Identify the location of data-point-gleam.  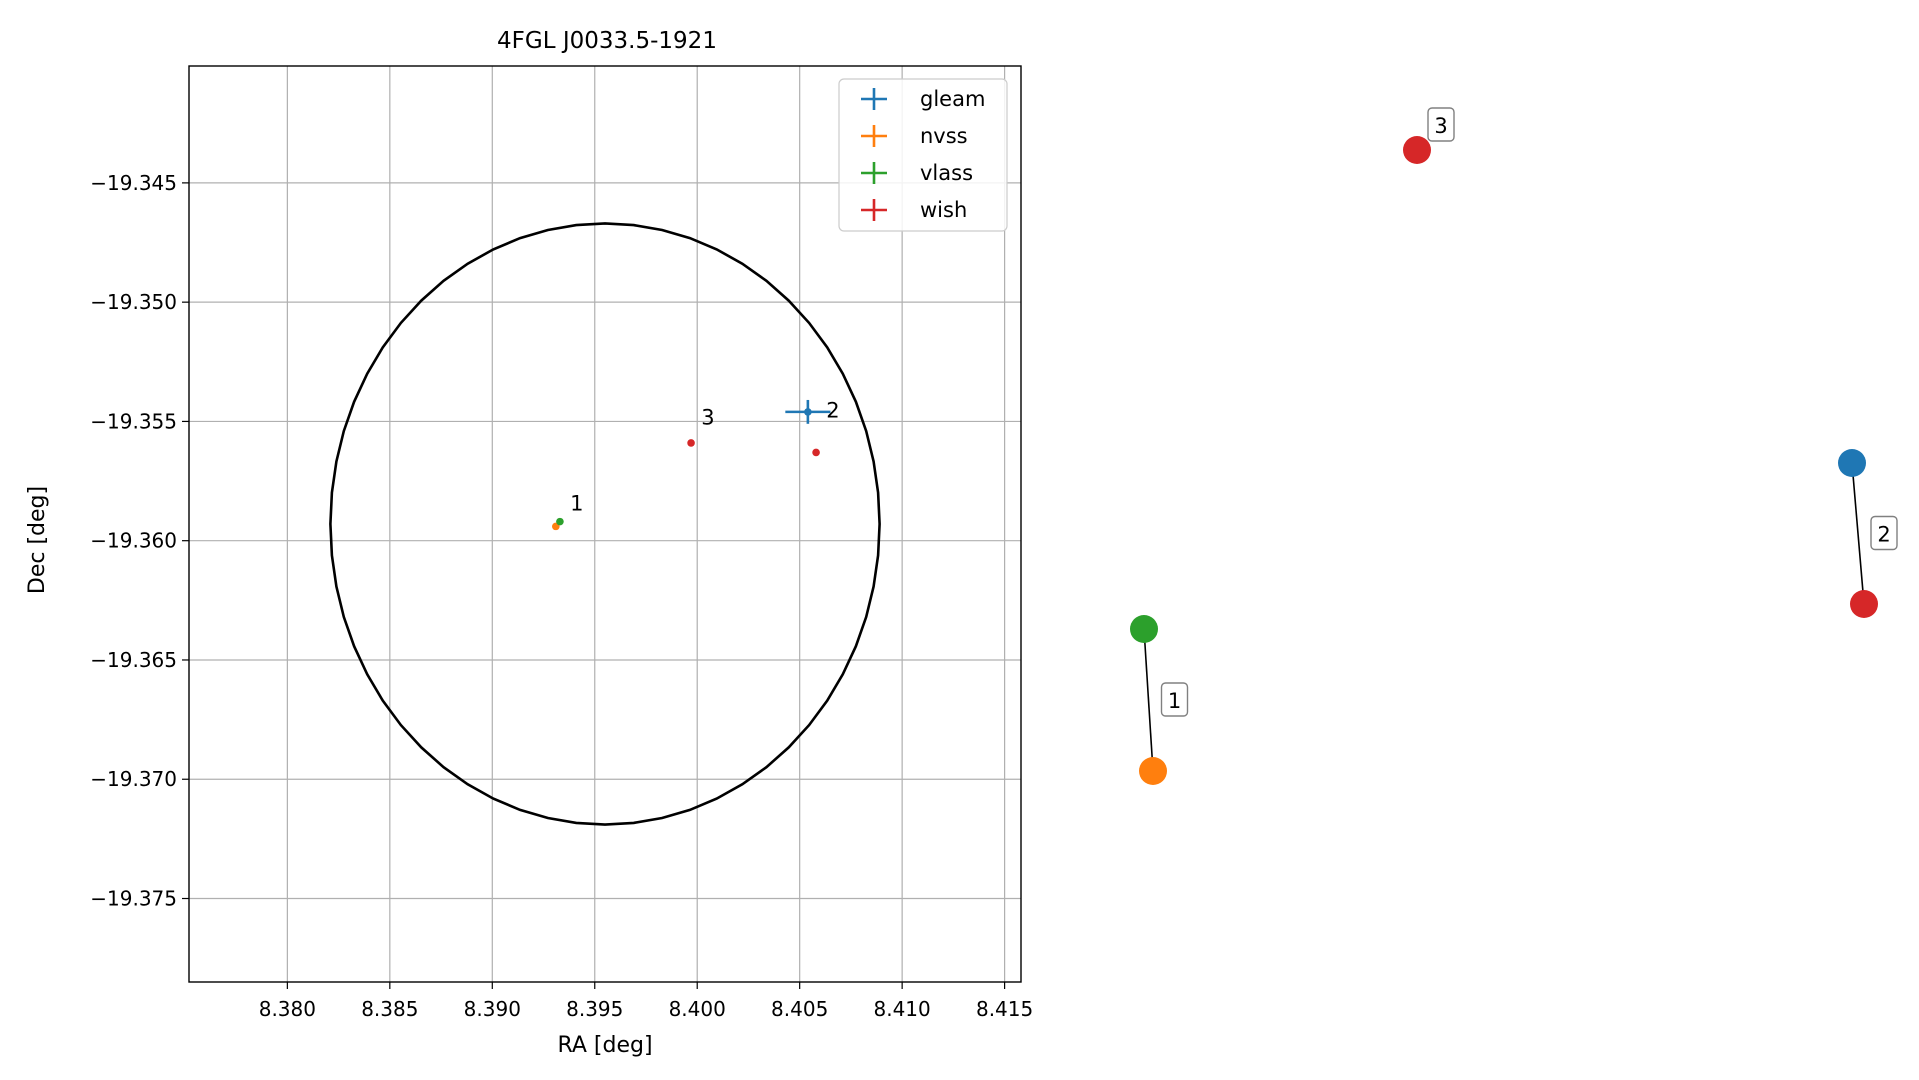
(808, 412).